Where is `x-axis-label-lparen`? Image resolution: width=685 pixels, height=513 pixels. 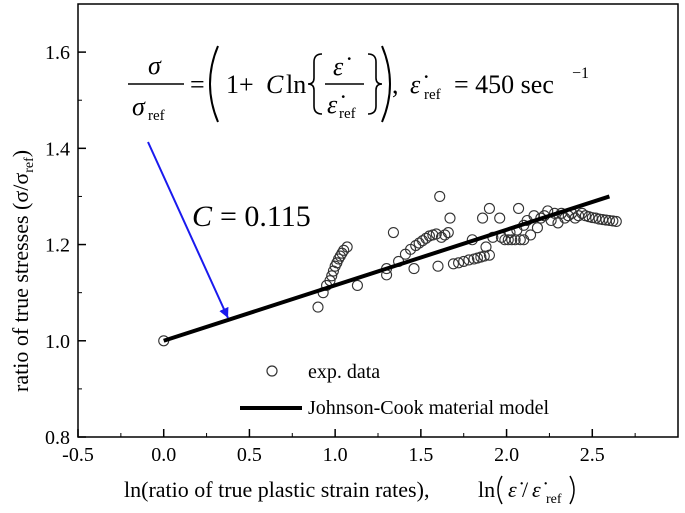 x-axis-label-lparen is located at coordinates (500, 490).